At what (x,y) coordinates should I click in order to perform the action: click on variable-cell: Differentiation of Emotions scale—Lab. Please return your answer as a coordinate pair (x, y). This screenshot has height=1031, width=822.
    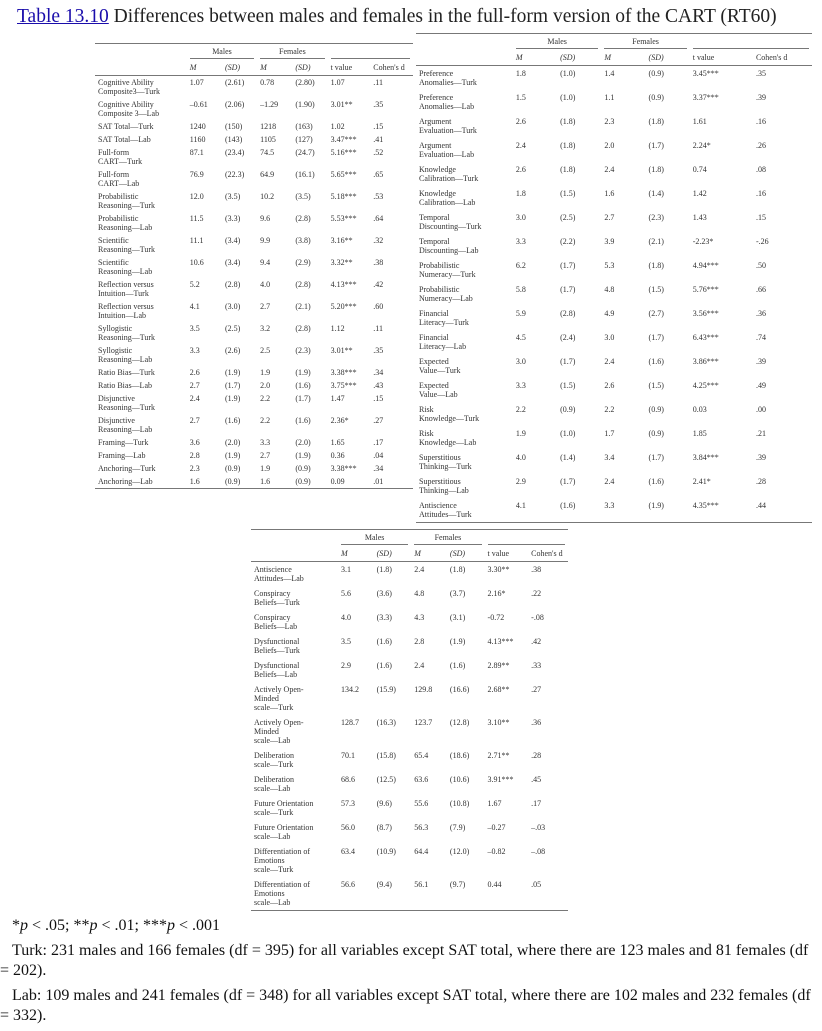
    Looking at the image, I should click on (282, 893).